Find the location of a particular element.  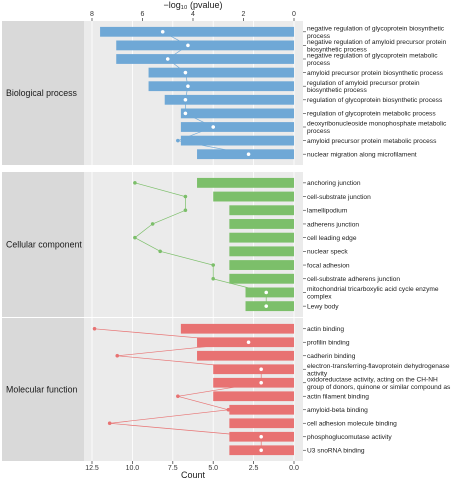

bottom-axis-ticks: 12.5 10.0 7.5 5.0 2.5 0.0 is located at coordinates (192, 466).